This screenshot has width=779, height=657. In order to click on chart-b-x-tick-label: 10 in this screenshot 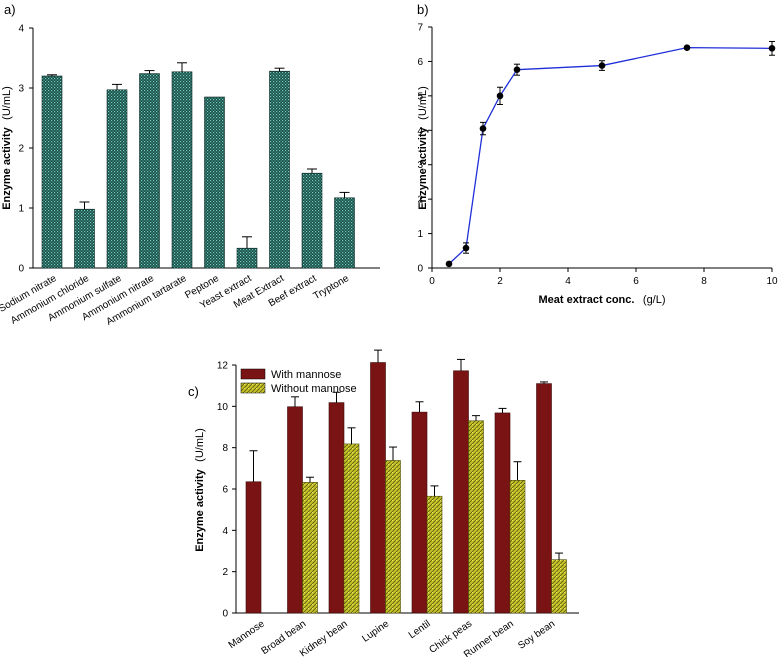, I will do `click(772, 281)`.